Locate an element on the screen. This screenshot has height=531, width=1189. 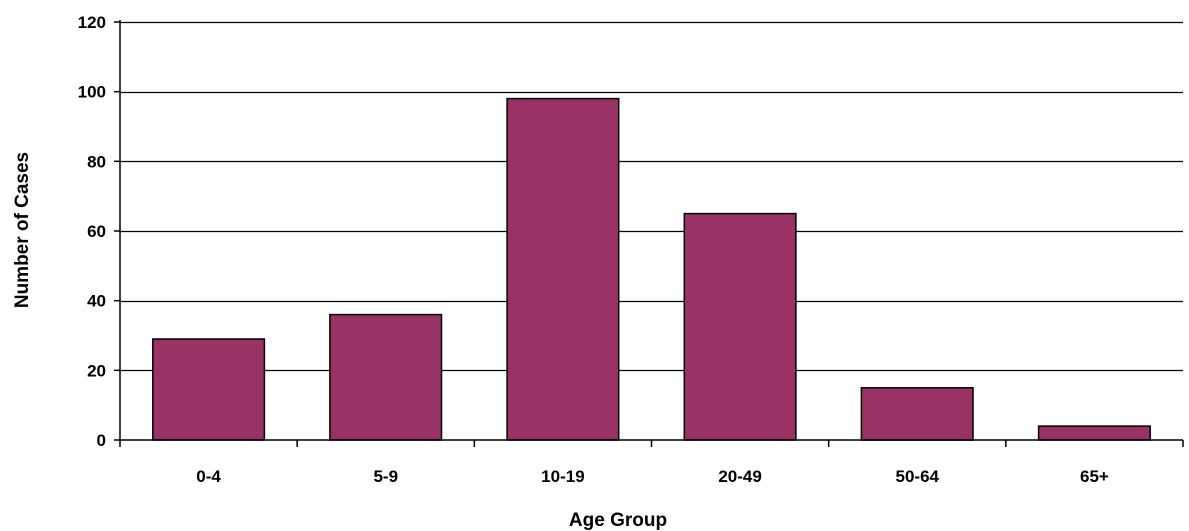
x-tick-label: 20-49 is located at coordinates (739, 476).